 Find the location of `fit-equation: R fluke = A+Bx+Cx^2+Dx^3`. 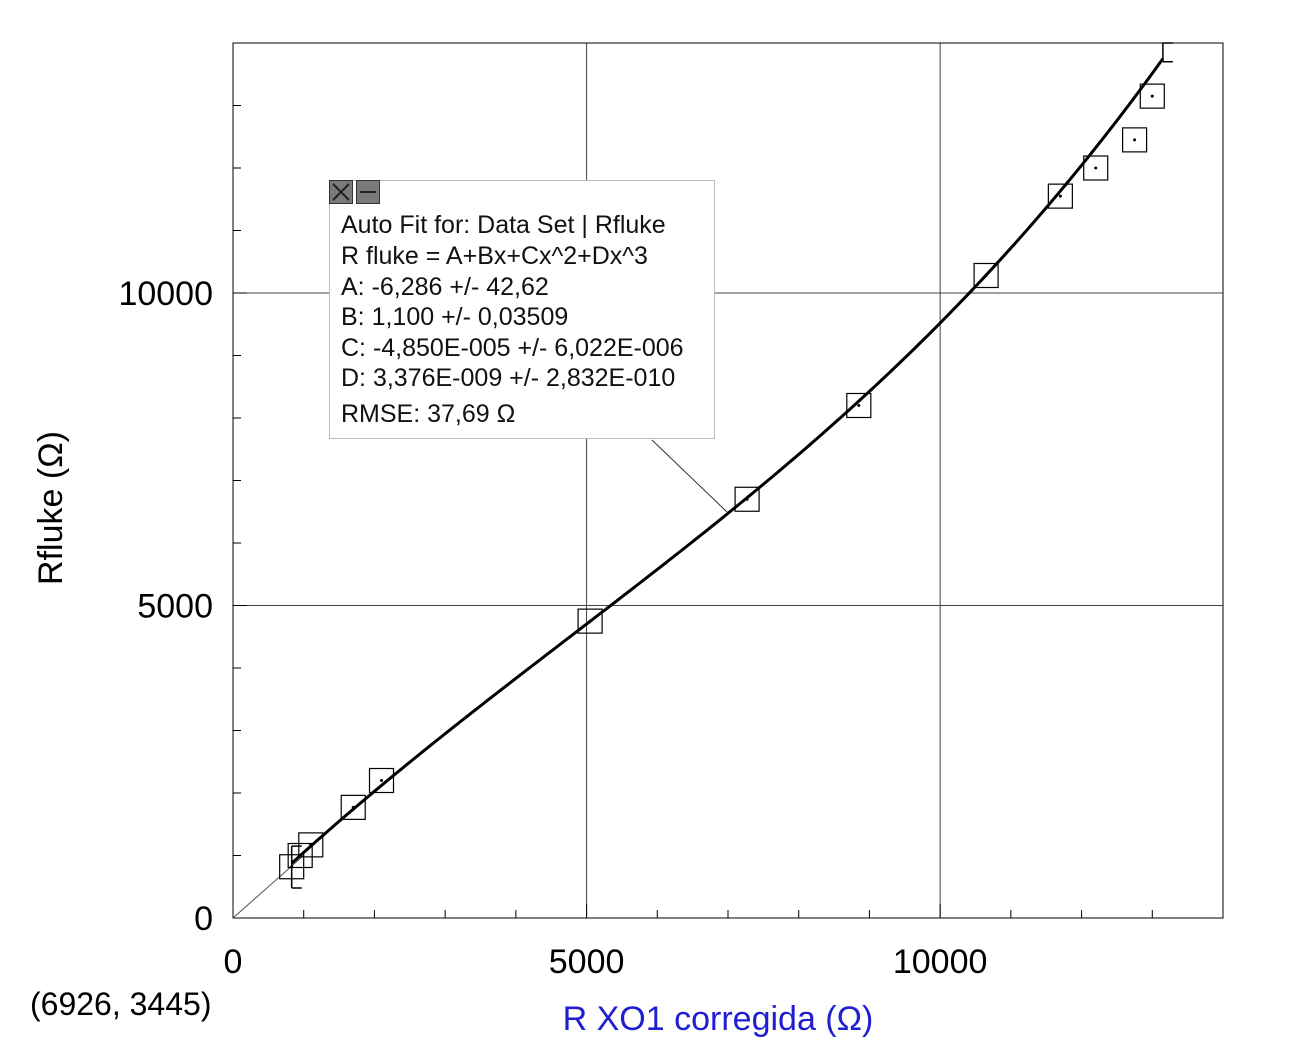

fit-equation: R fluke = A+Bx+Cx^2+Dx^3 is located at coordinates (494, 256).